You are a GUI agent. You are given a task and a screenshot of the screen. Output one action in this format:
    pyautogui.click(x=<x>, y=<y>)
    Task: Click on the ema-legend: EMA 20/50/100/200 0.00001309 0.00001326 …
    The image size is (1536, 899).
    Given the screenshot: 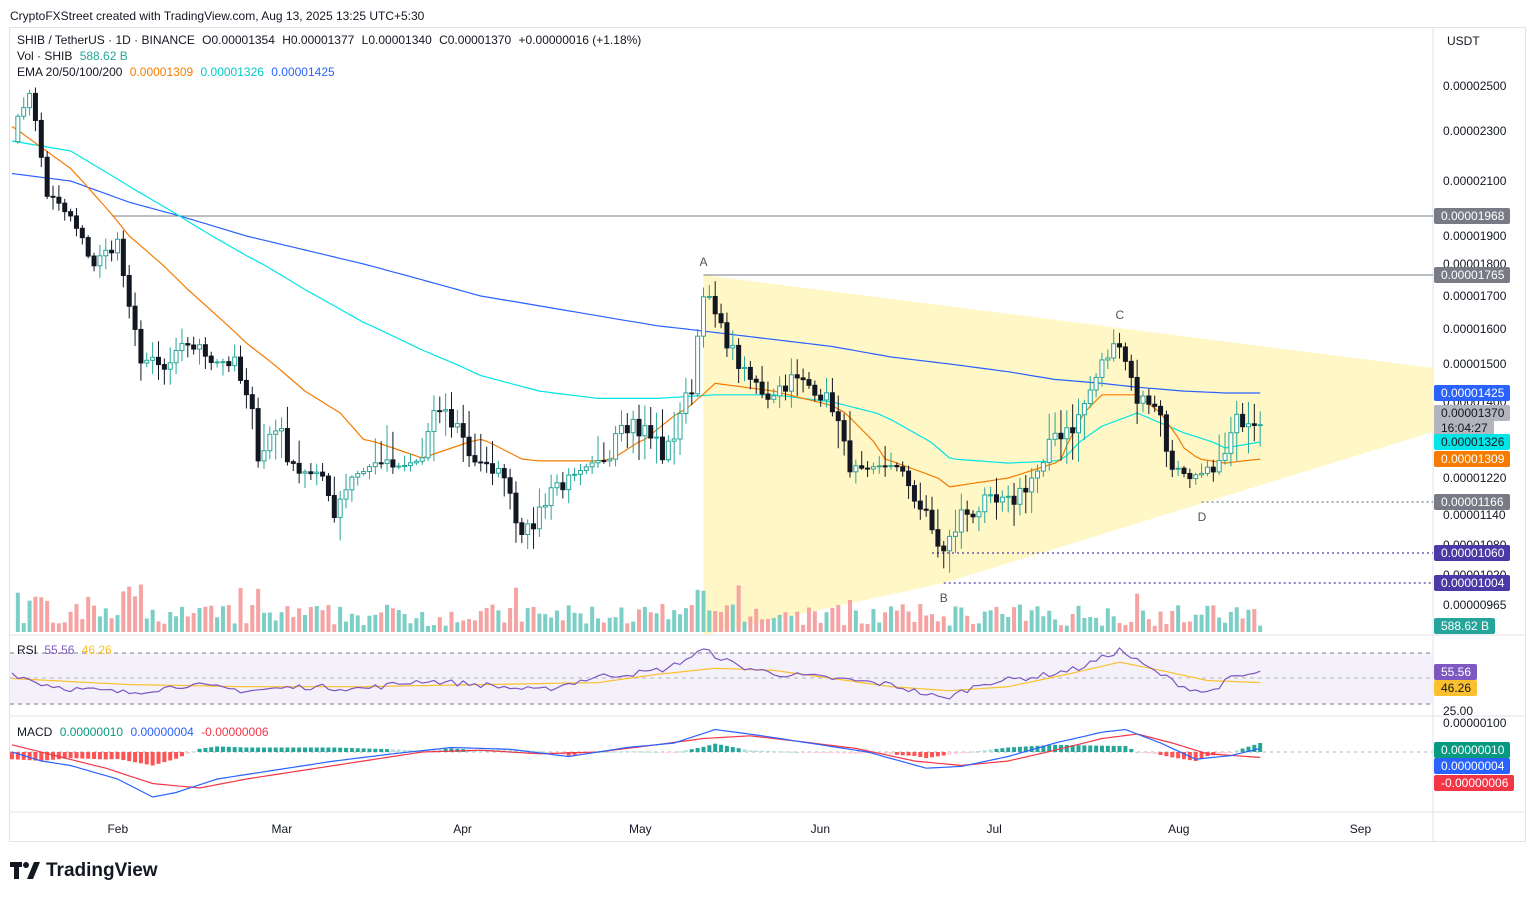 What is the action you would take?
    pyautogui.click(x=178, y=72)
    